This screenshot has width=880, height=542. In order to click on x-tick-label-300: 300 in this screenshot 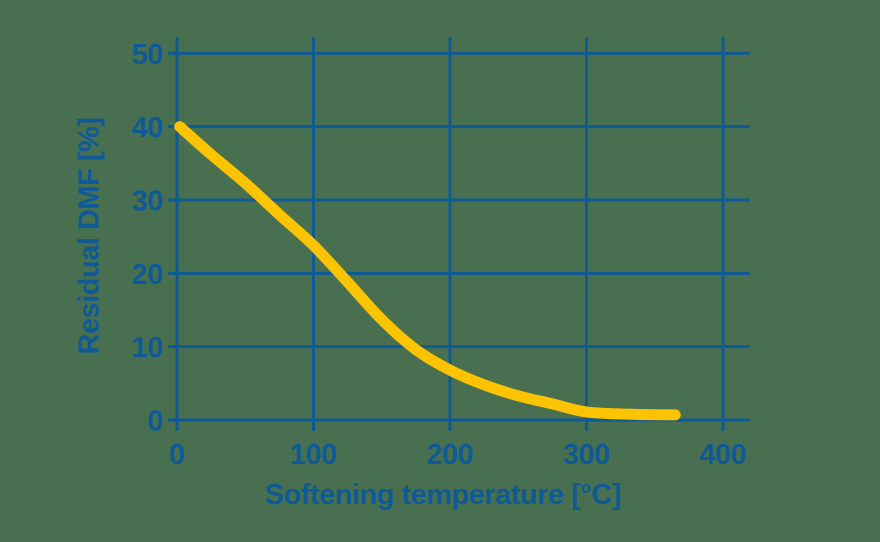, I will do `click(586, 455)`.